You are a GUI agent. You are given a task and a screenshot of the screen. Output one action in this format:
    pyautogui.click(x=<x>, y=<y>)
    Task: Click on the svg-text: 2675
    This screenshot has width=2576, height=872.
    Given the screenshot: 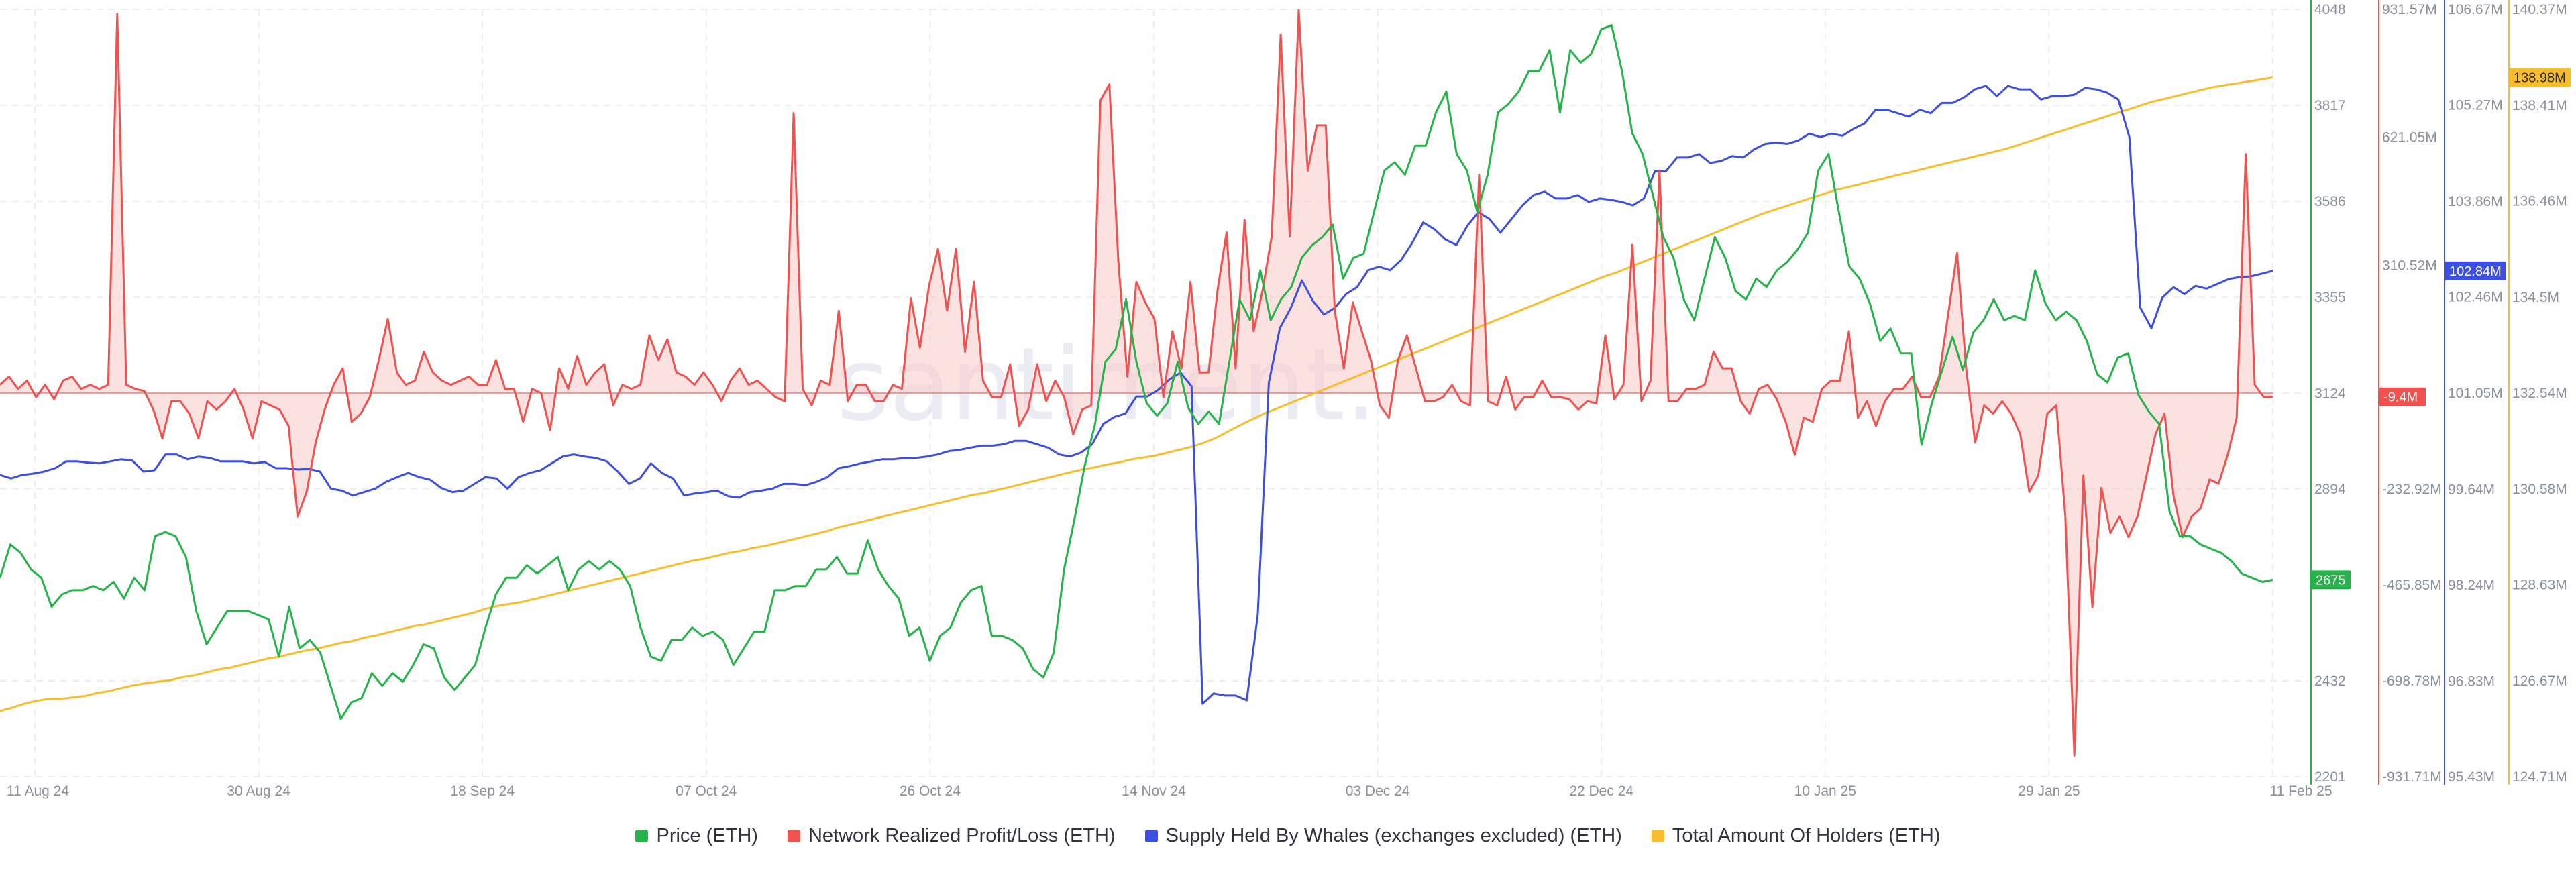 What is the action you would take?
    pyautogui.click(x=2331, y=581)
    